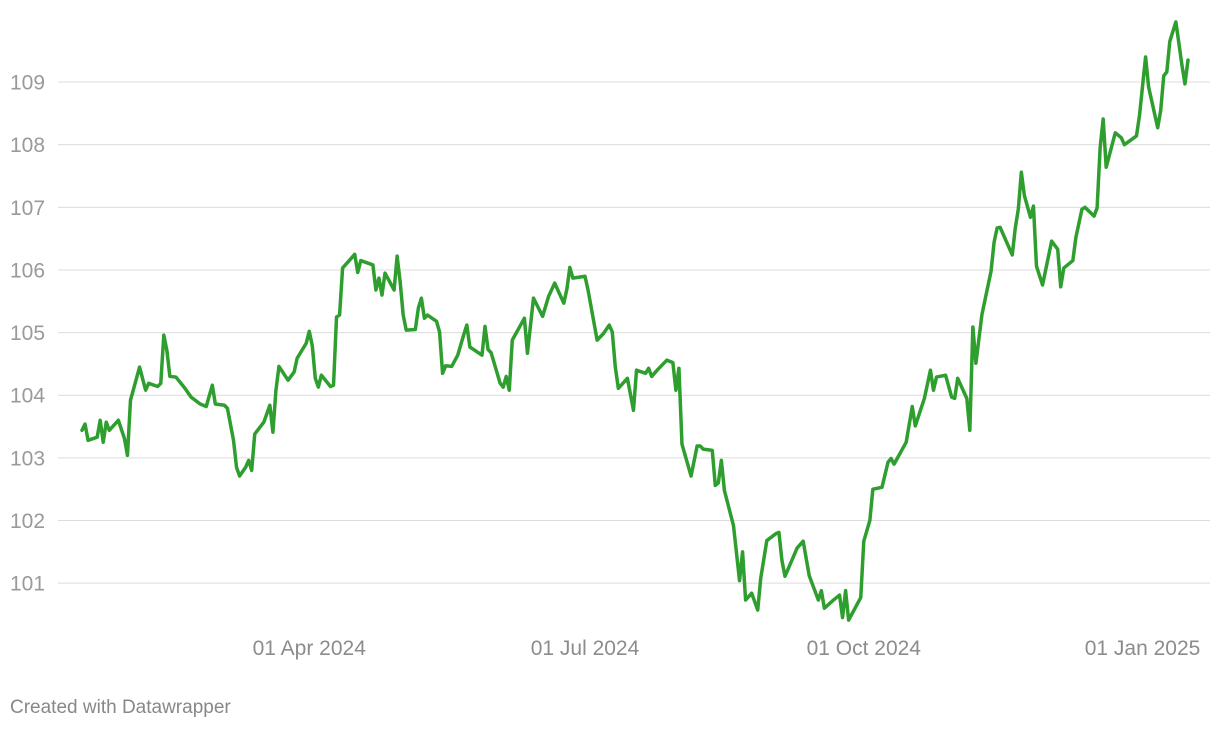 Image resolution: width=1220 pixels, height=730 pixels. What do you see at coordinates (310, 648) in the screenshot?
I see `x-tick-label: 01 Apr 2024` at bounding box center [310, 648].